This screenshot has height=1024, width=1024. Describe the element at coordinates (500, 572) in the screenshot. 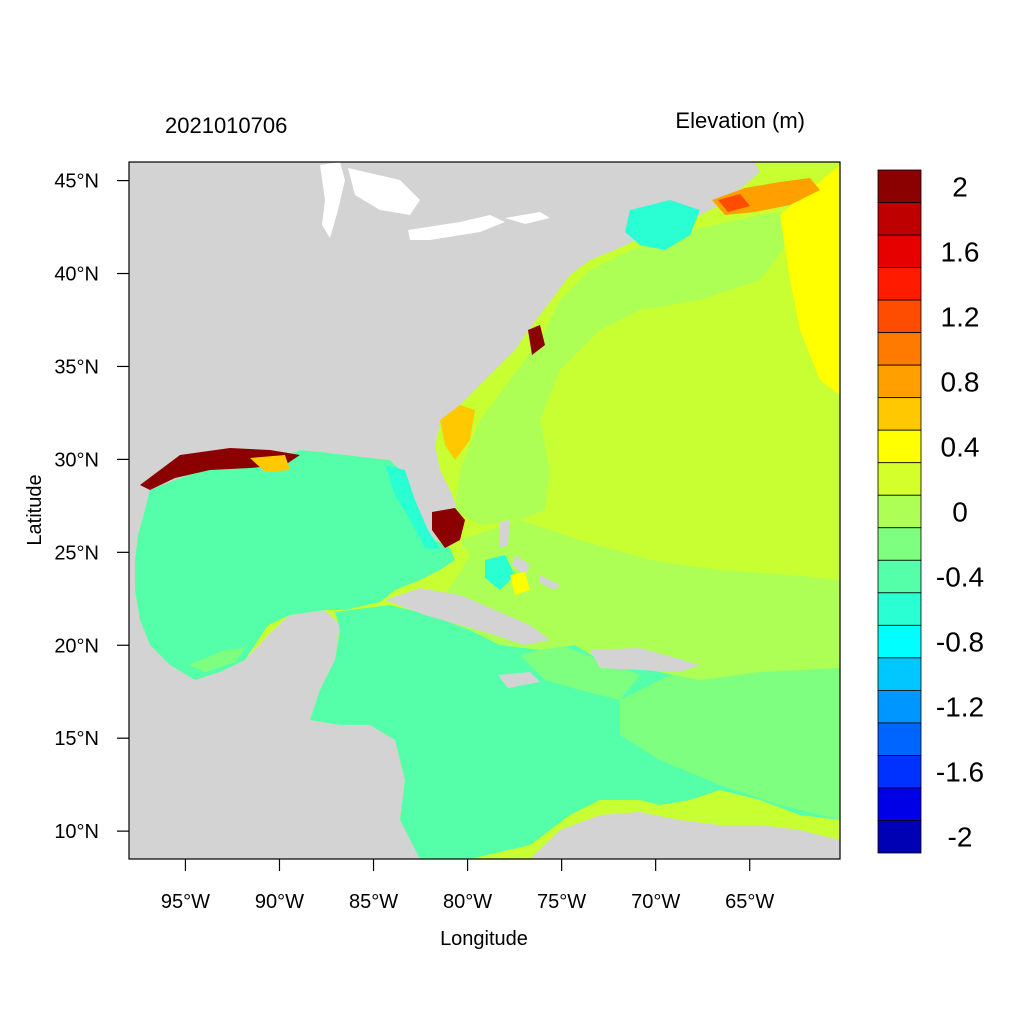

I see `bahamas-anomaly` at that location.